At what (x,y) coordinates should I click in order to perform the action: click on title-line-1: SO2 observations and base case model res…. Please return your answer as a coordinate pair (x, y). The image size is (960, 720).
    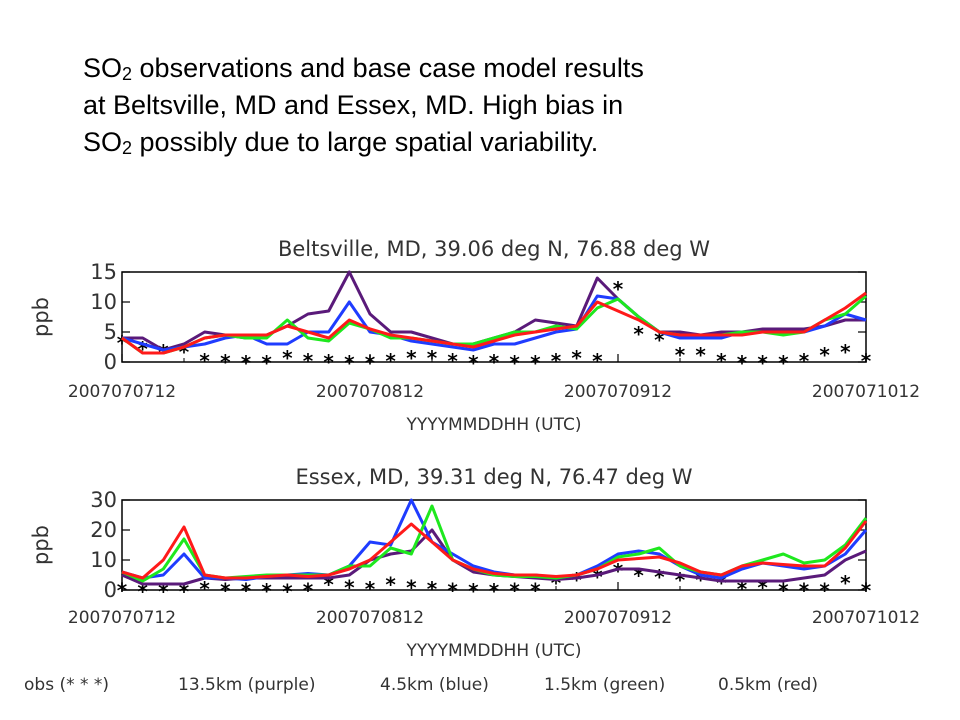
    Looking at the image, I should click on (508, 68).